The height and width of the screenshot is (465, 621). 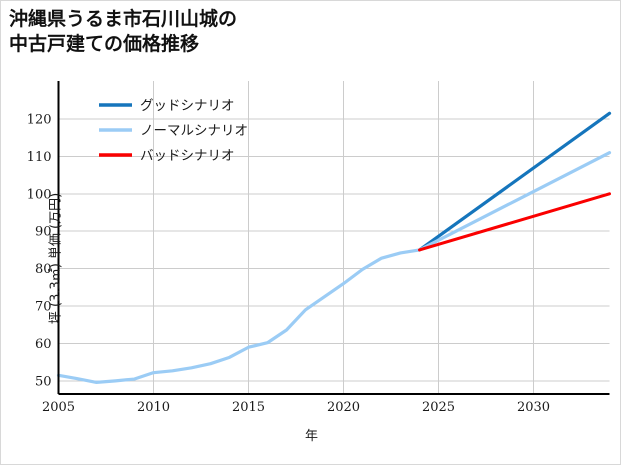 I want to click on y-tick-label: 90, so click(x=43, y=232).